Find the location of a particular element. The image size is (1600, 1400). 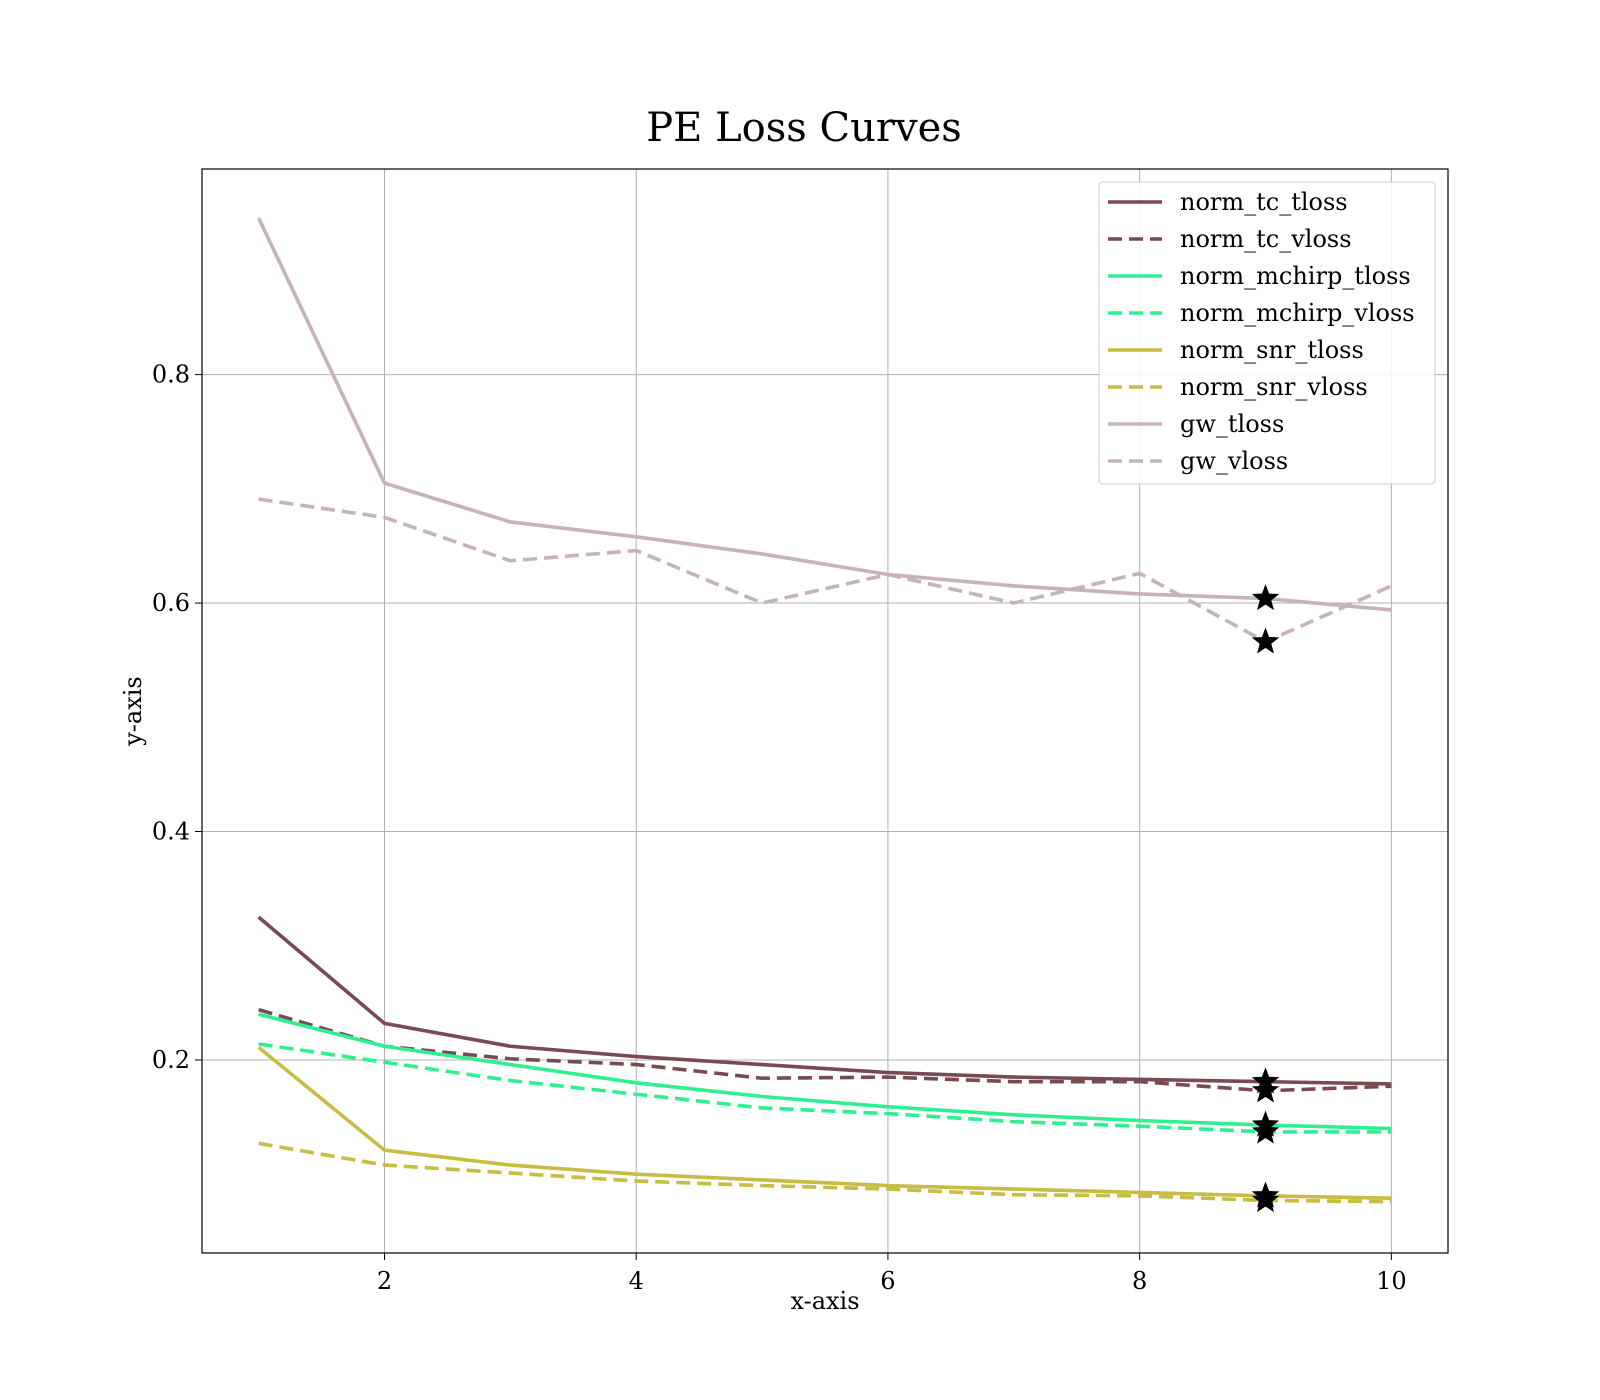

series-line-norm_tc_vloss is located at coordinates (825, 1050).